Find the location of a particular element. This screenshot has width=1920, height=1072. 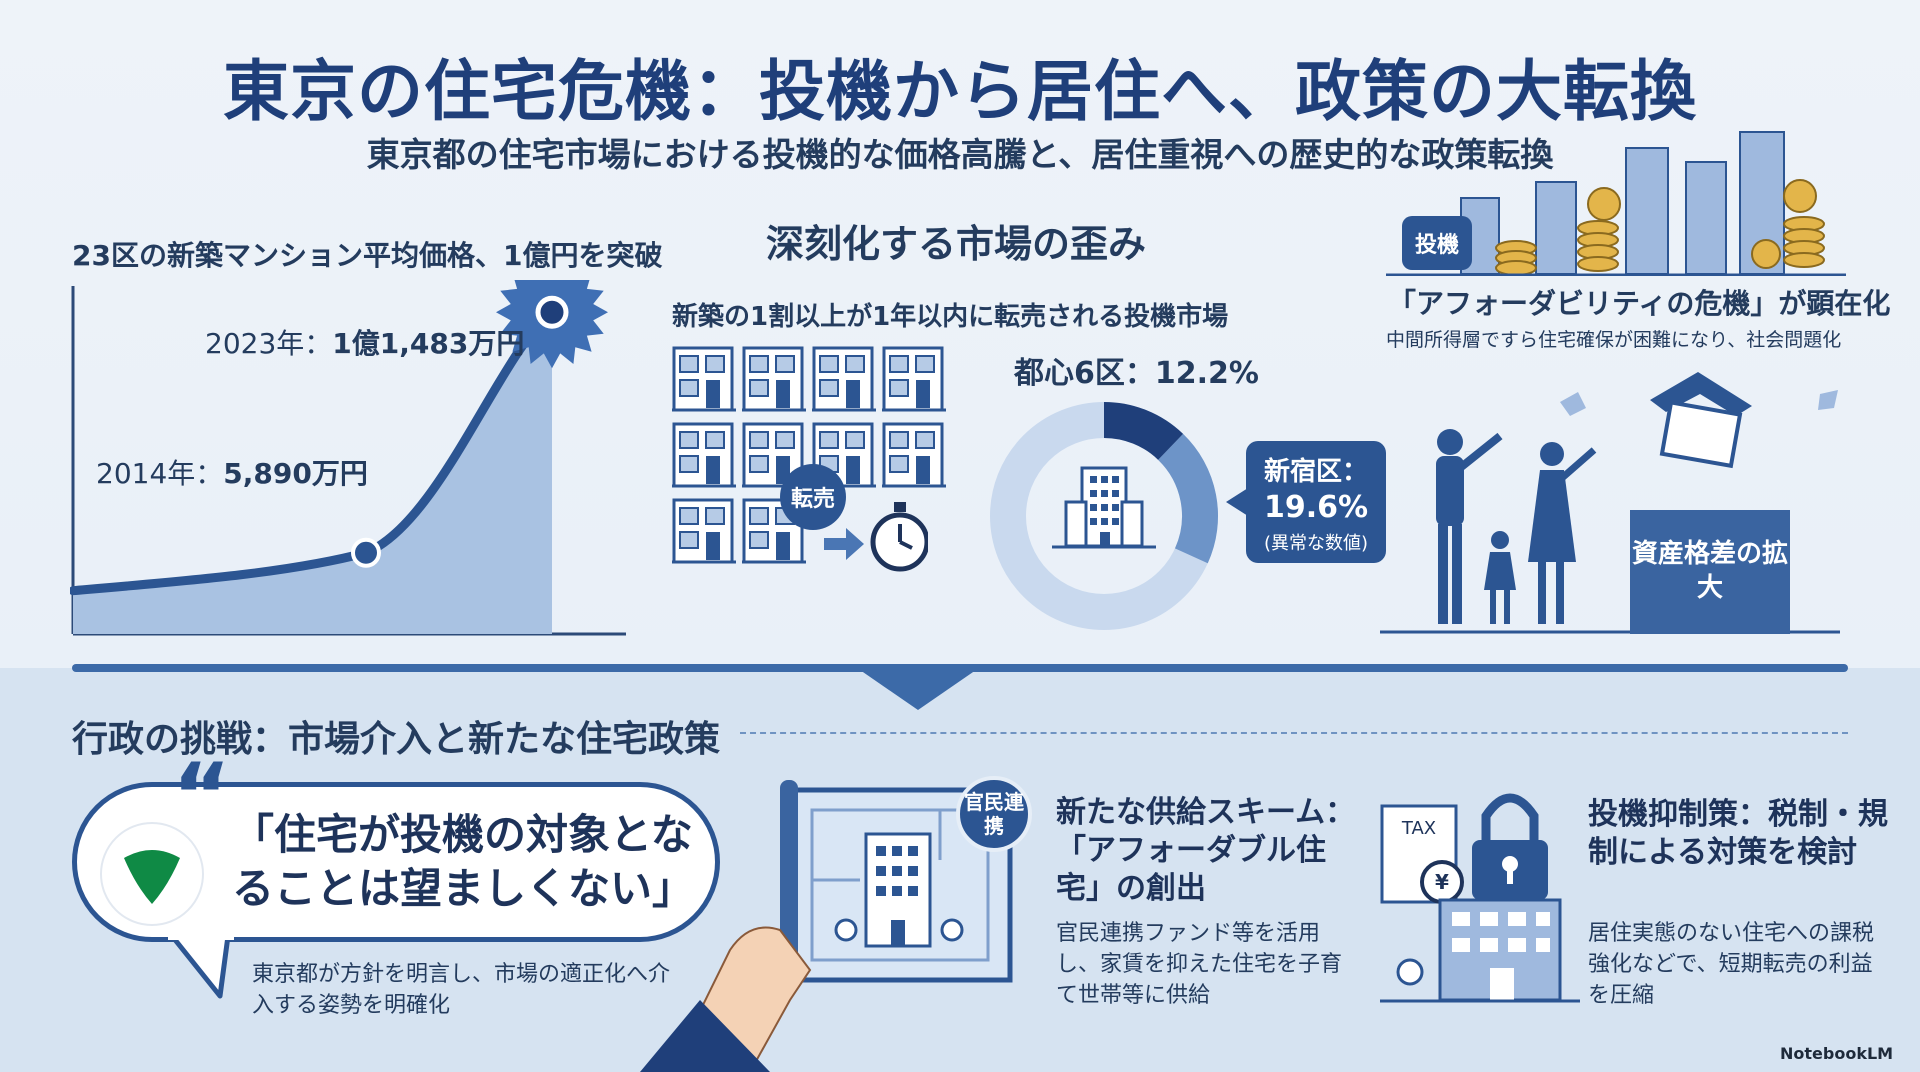

family-figures-icon is located at coordinates (1516, 526).